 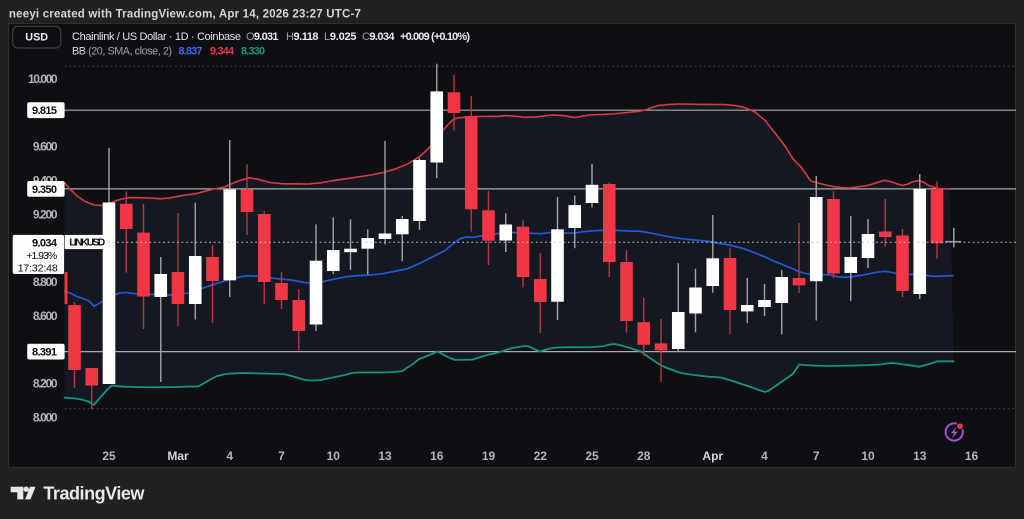 What do you see at coordinates (38, 269) in the screenshot?
I see `svg-text: 17:32:48` at bounding box center [38, 269].